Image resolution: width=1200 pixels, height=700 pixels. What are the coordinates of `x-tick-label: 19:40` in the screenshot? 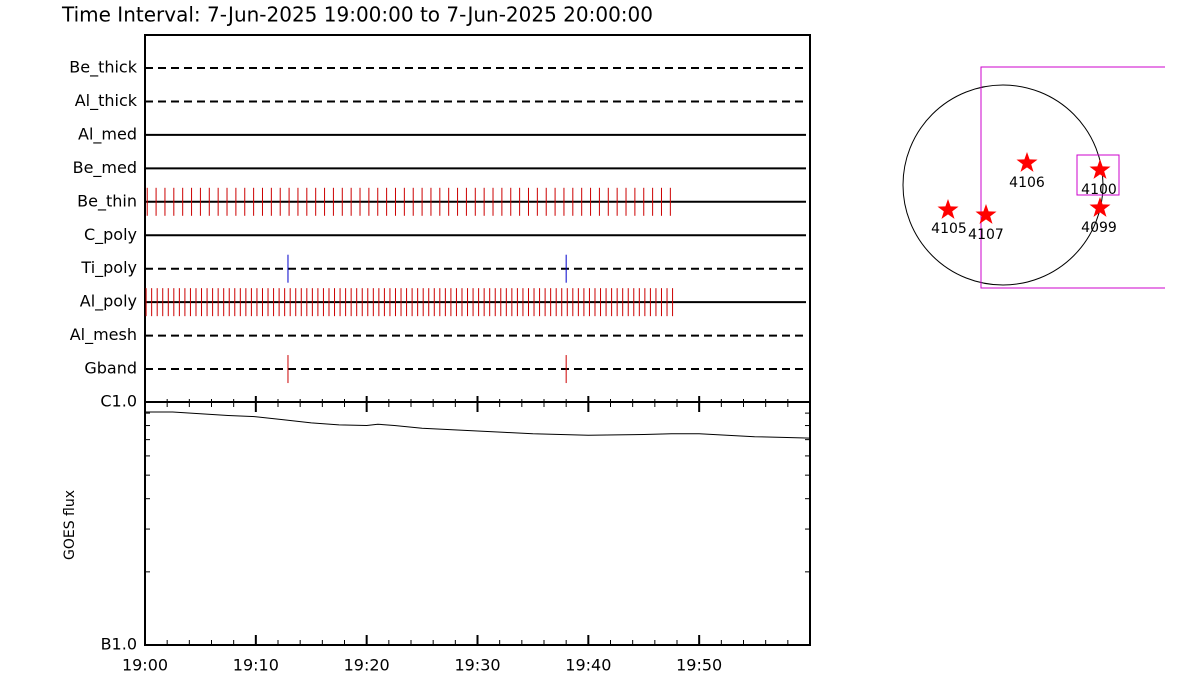 It's located at (588, 665).